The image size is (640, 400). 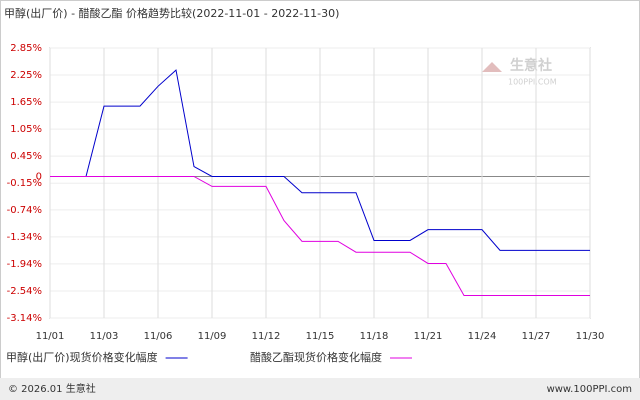 I want to click on watermark-site: 100PPI.COM, so click(x=532, y=82).